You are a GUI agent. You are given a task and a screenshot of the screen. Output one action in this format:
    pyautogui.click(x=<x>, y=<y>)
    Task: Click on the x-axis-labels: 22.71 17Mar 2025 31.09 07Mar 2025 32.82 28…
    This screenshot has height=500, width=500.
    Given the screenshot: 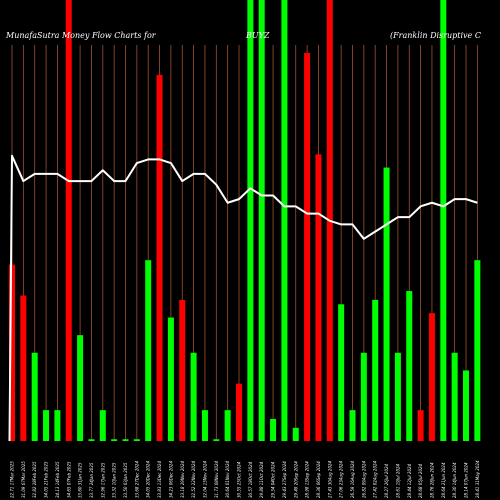 What is the action you would take?
    pyautogui.click(x=245, y=479)
    